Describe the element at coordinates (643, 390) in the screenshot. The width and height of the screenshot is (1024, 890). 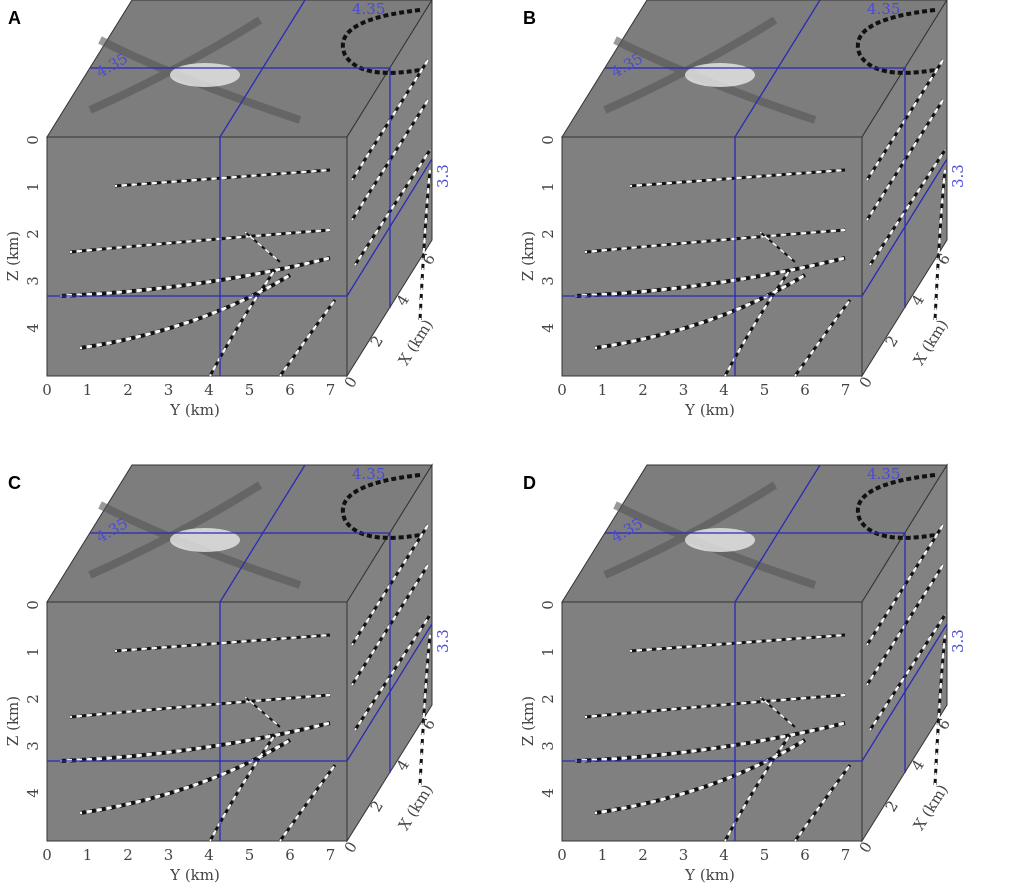
I see `y-tick-label: 2` at that location.